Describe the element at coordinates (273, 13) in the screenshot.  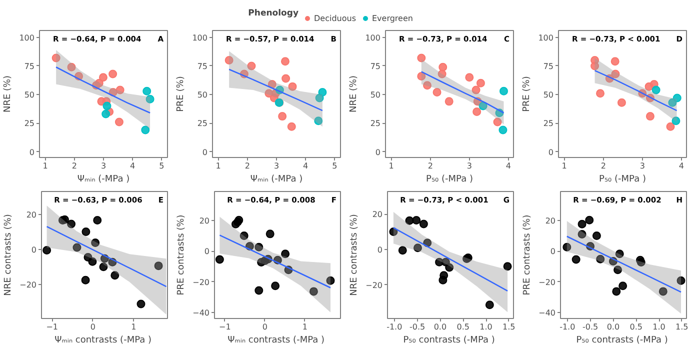
I see `legend-title: Phenology` at that location.